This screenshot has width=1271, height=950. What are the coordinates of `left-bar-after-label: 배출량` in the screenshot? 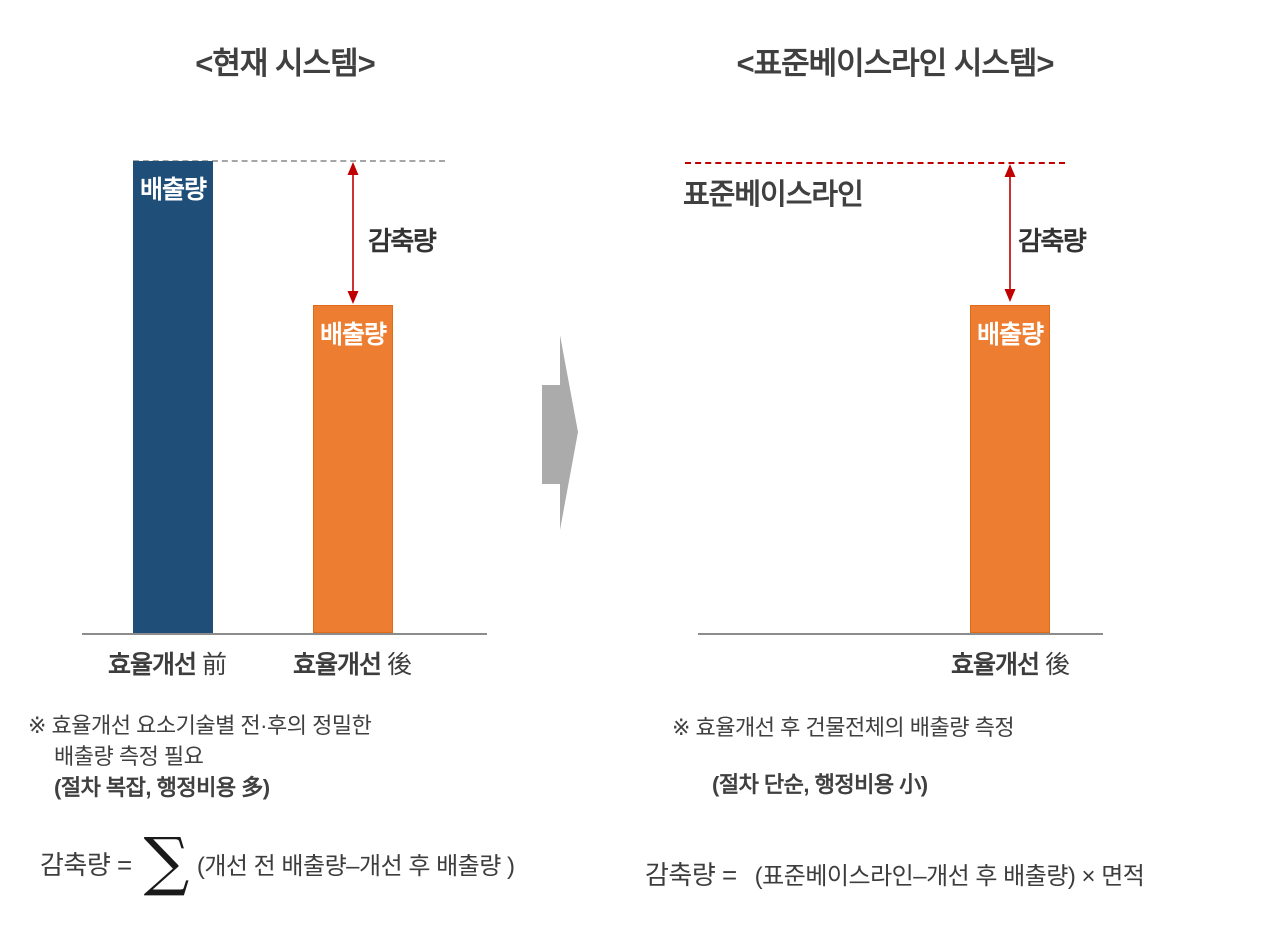 It's located at (353, 335).